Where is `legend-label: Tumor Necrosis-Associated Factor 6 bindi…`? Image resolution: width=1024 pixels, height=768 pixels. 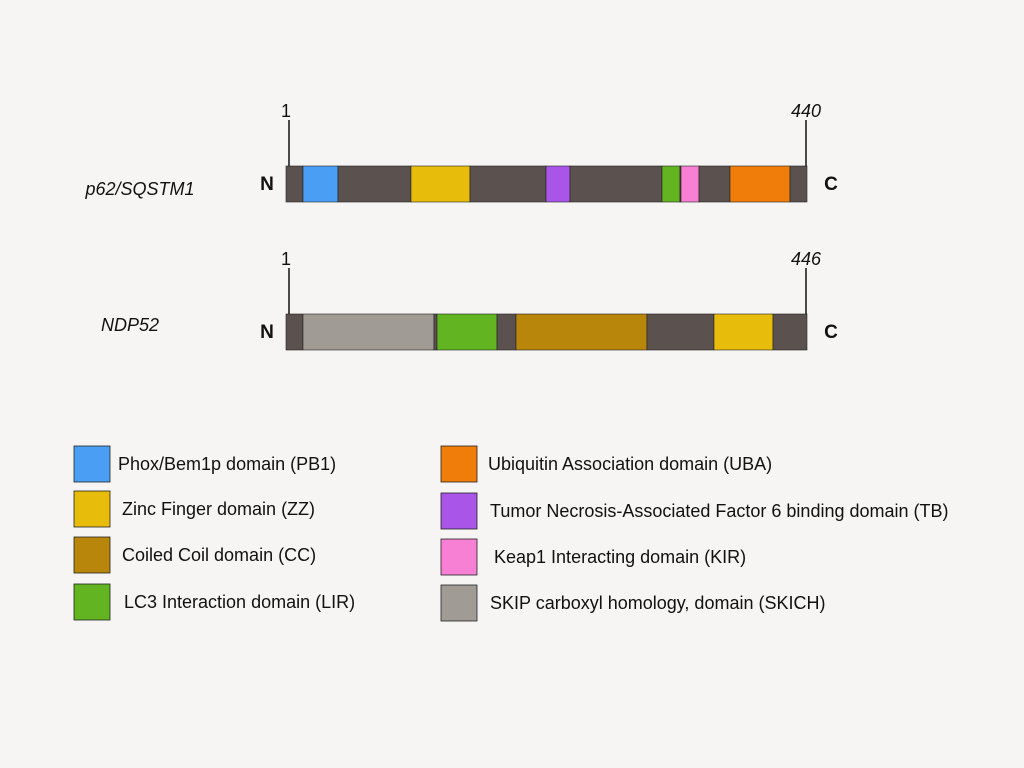
legend-label: Tumor Necrosis-Associated Factor 6 bindi… is located at coordinates (719, 511).